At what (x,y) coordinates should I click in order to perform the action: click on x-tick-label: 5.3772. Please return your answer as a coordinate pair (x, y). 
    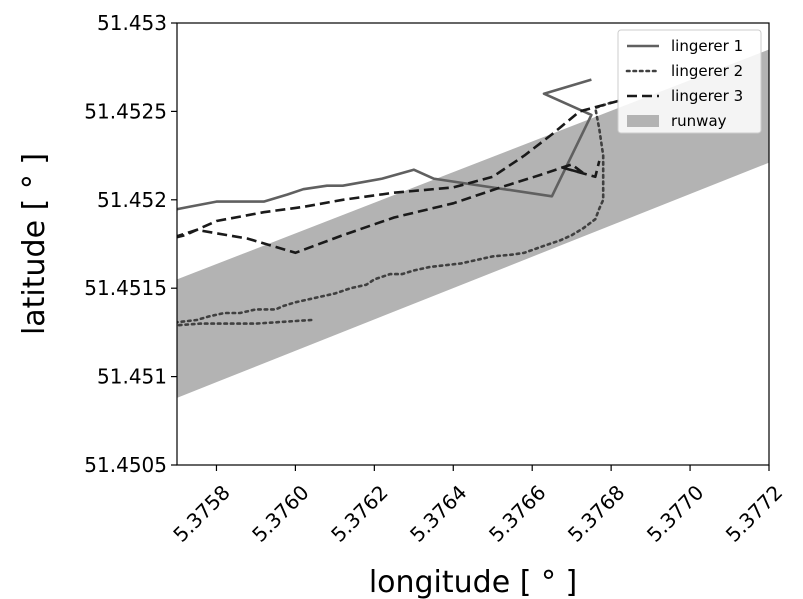
    Looking at the image, I should click on (754, 513).